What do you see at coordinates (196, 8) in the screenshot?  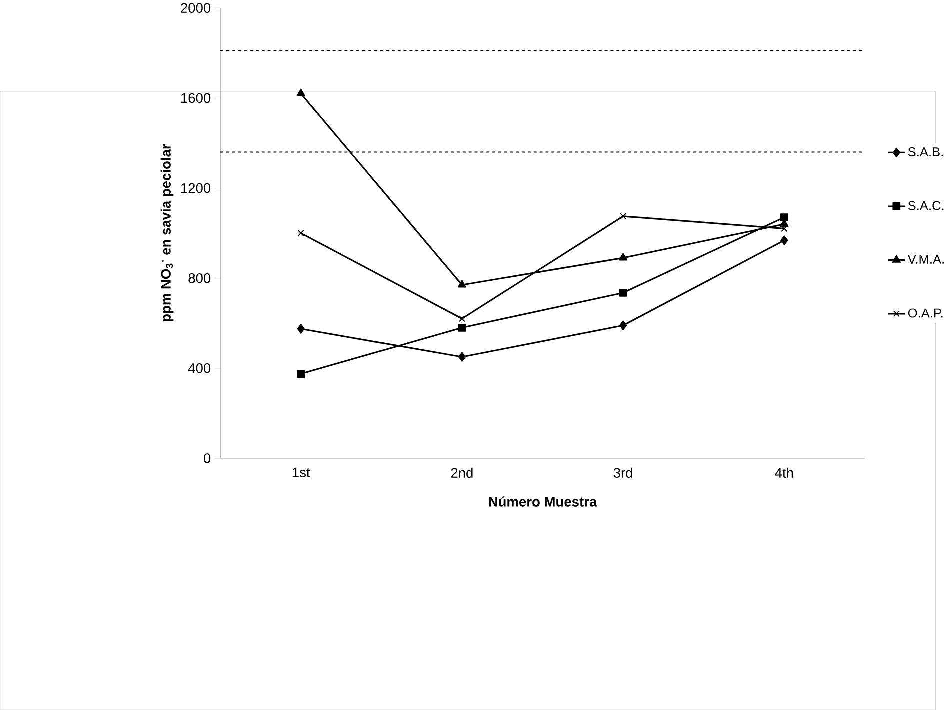 I see `y-tick-label: 2000` at bounding box center [196, 8].